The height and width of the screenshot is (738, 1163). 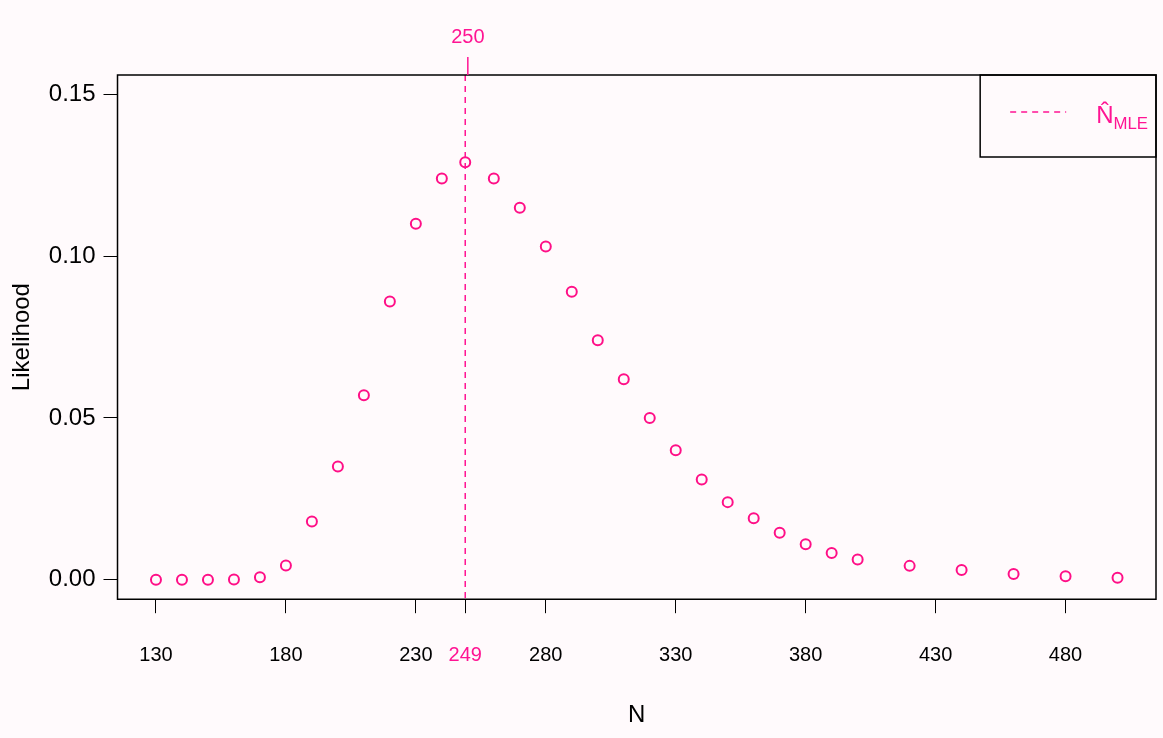 I want to click on annotation: 250, so click(x=468, y=35).